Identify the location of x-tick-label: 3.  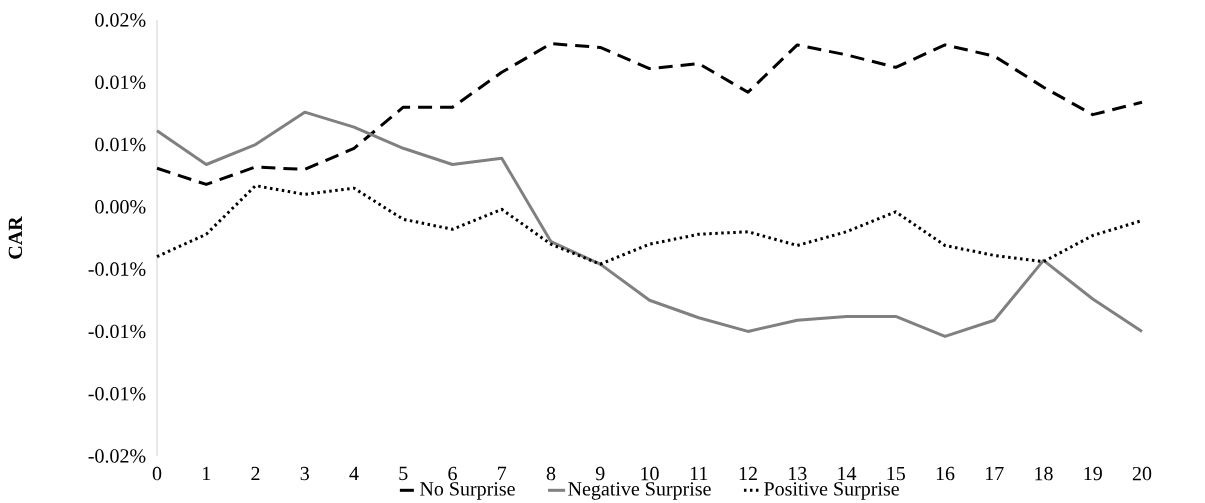
(304, 473).